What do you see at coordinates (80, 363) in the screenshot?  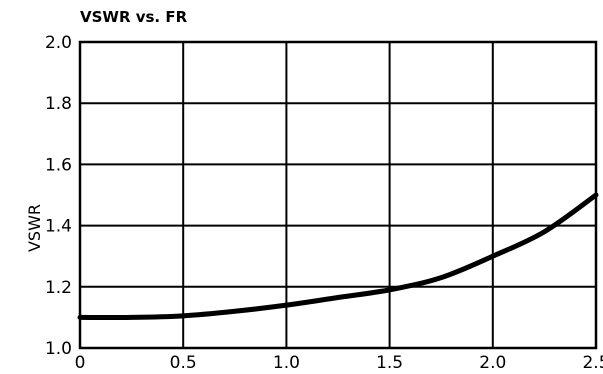 I see `x-tick-label: 0` at bounding box center [80, 363].